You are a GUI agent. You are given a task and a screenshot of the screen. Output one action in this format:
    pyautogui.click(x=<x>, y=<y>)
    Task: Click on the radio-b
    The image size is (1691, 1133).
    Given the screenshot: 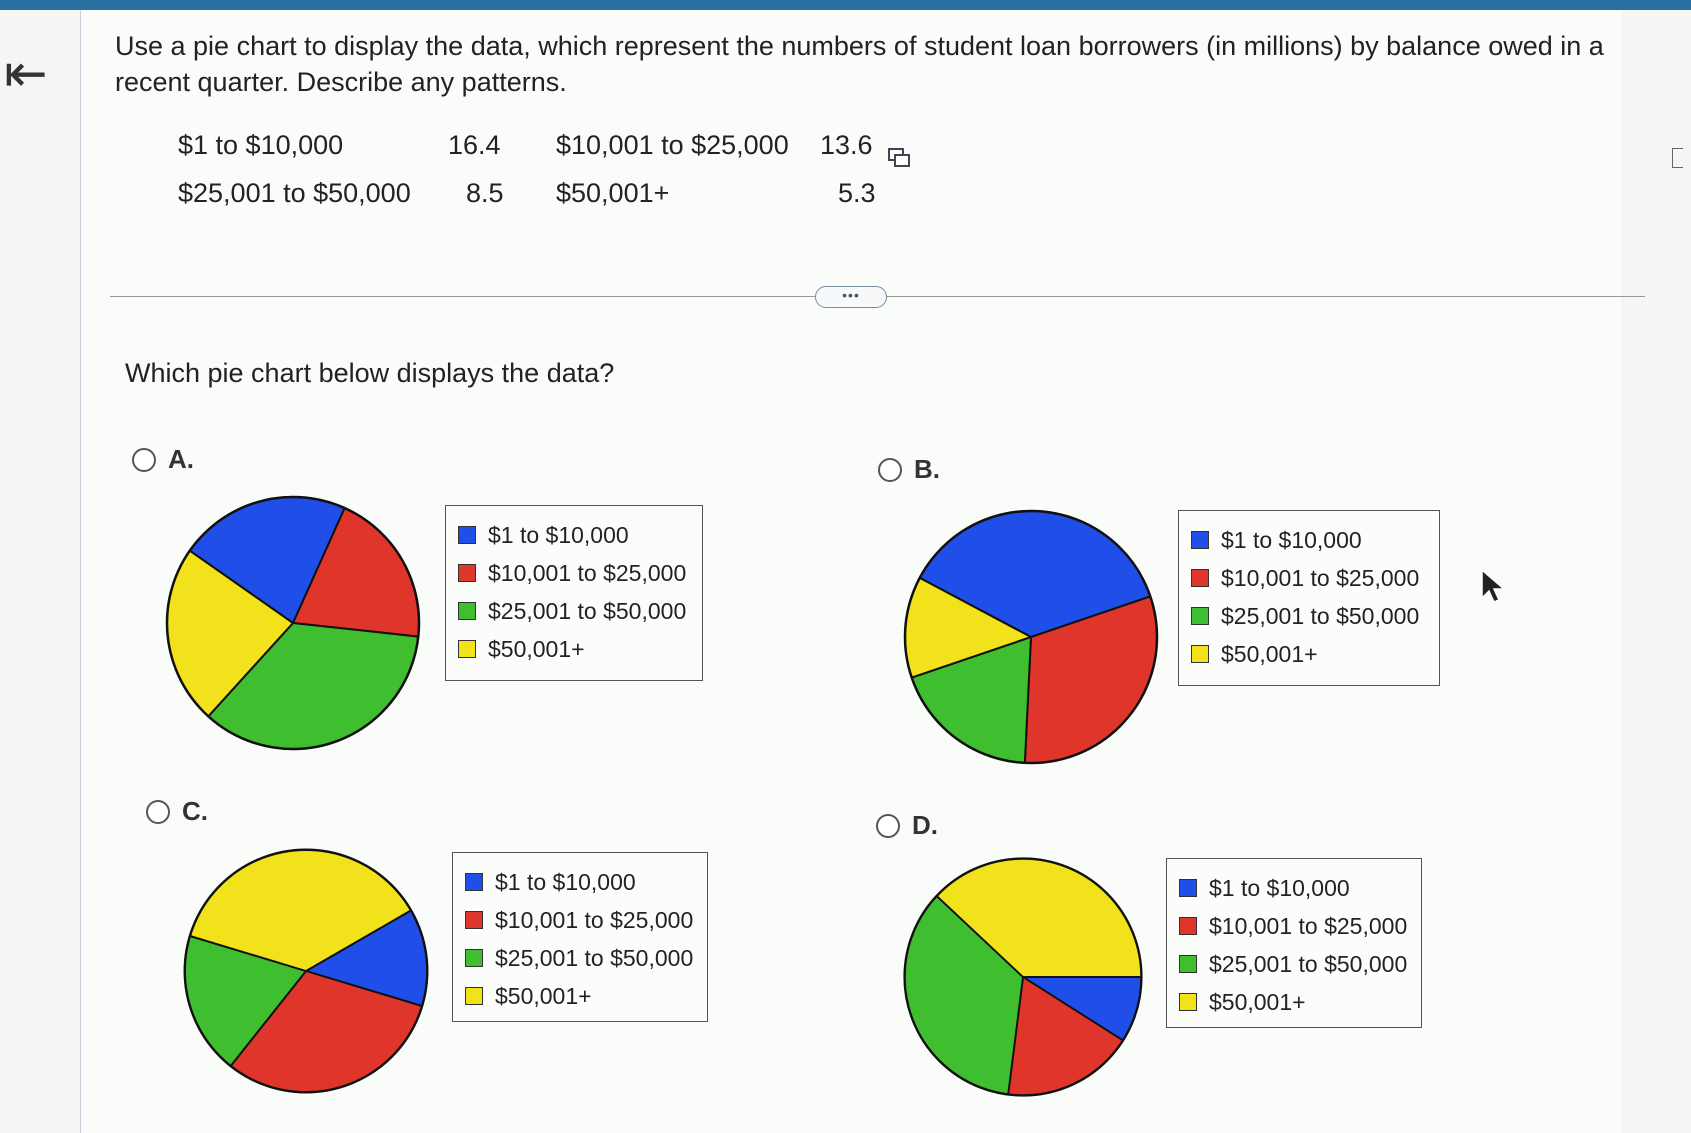 What is the action you would take?
    pyautogui.click(x=890, y=469)
    